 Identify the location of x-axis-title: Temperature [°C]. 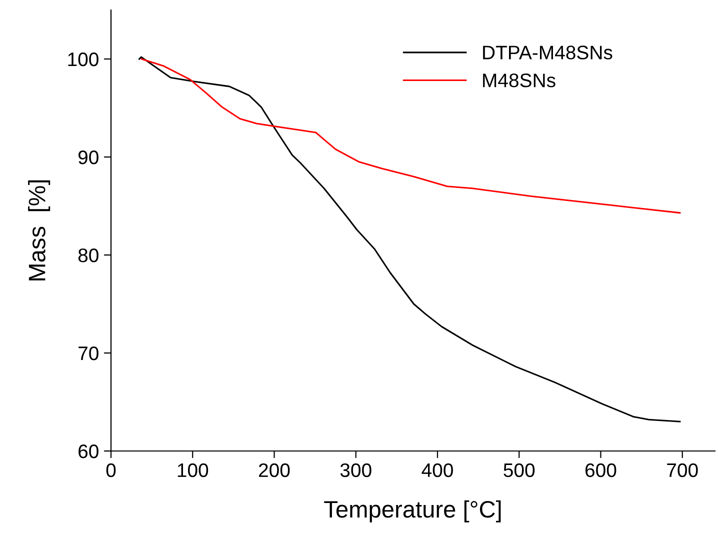
(412, 511).